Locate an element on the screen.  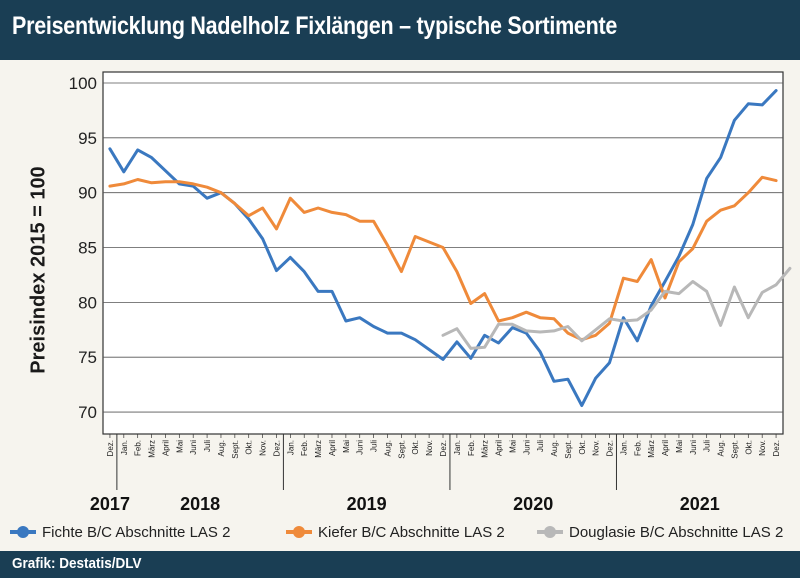
year-label-2018: 2018 is located at coordinates (200, 504).